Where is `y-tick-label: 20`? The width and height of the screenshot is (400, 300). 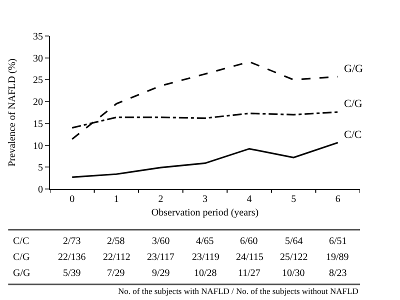 y-tick-label: 20 is located at coordinates (38, 102).